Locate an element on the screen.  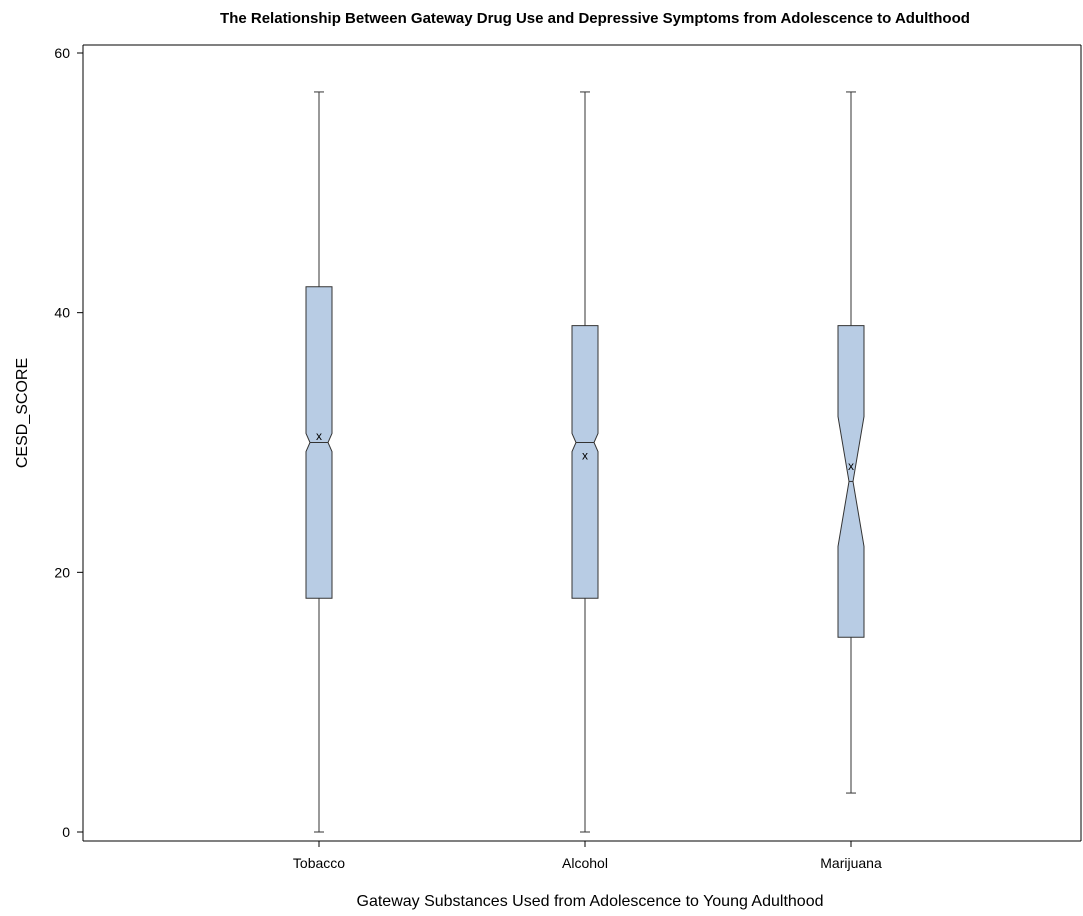
box-alcohol: x is located at coordinates (585, 462).